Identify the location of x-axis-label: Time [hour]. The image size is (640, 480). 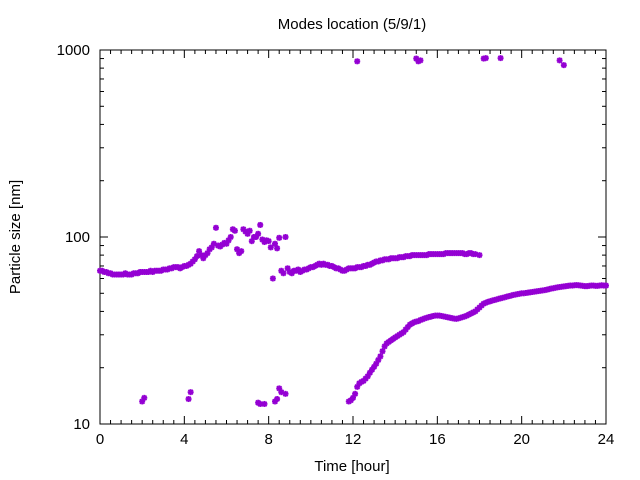
(351, 466).